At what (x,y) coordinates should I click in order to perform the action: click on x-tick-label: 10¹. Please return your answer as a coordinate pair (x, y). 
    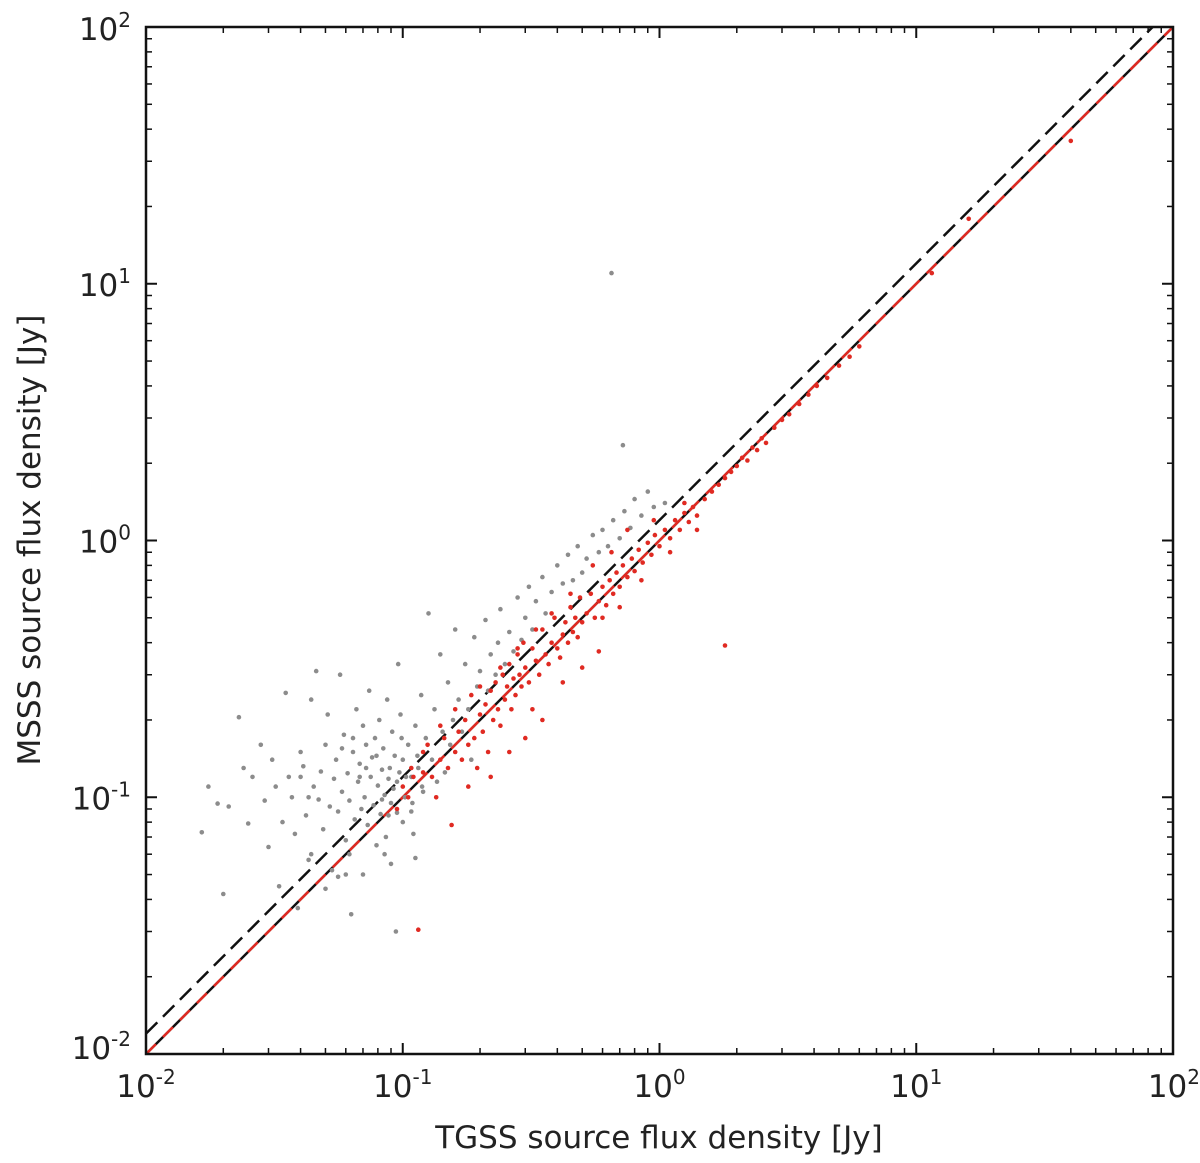
    Looking at the image, I should click on (916, 1085).